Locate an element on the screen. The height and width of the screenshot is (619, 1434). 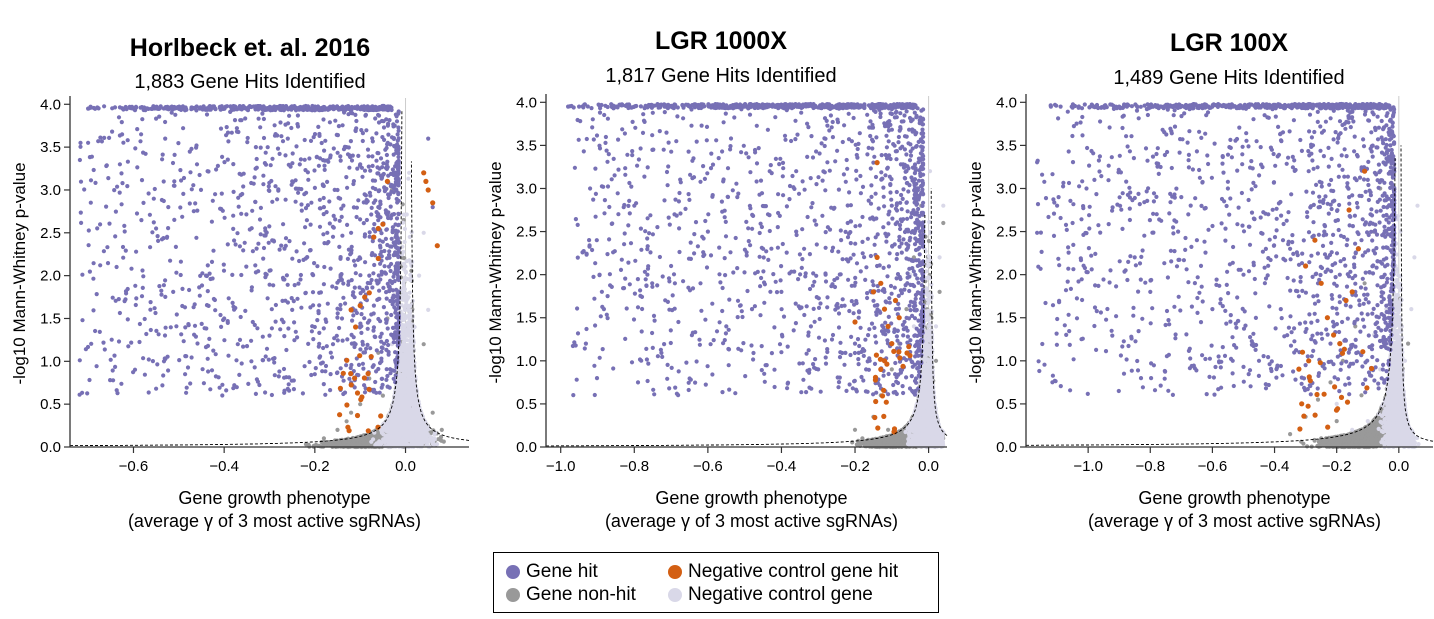
y-tick-label: 1.0 is located at coordinates (50, 361).